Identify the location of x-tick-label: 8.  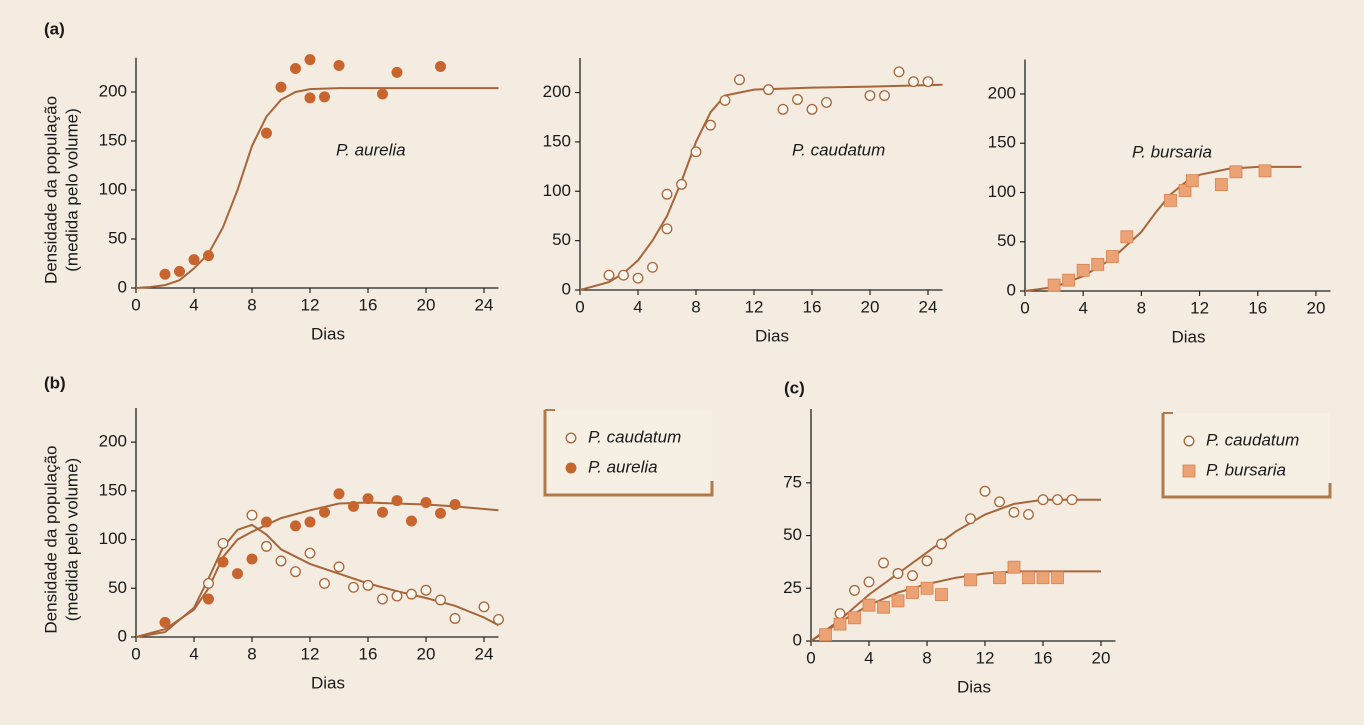
(251, 653).